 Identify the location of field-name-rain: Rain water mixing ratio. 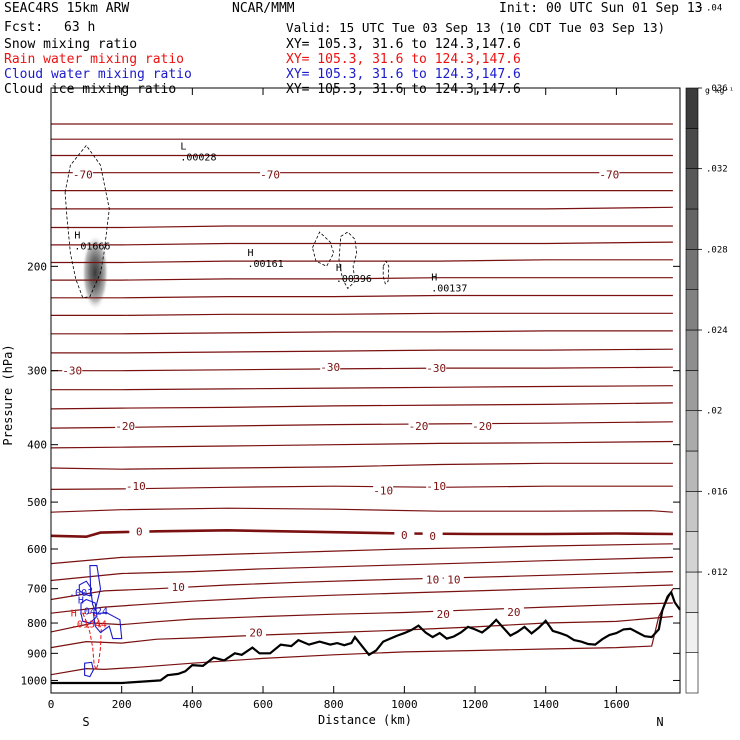
(94, 59).